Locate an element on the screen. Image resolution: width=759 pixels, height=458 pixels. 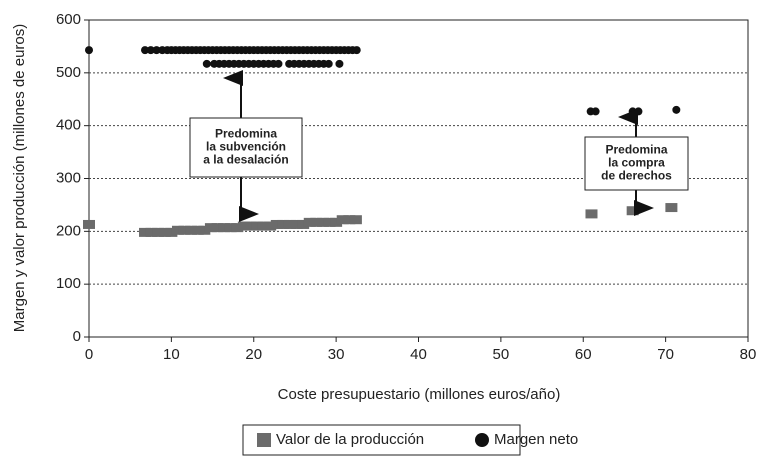
y-tick-label: 300 is located at coordinates (68, 177).